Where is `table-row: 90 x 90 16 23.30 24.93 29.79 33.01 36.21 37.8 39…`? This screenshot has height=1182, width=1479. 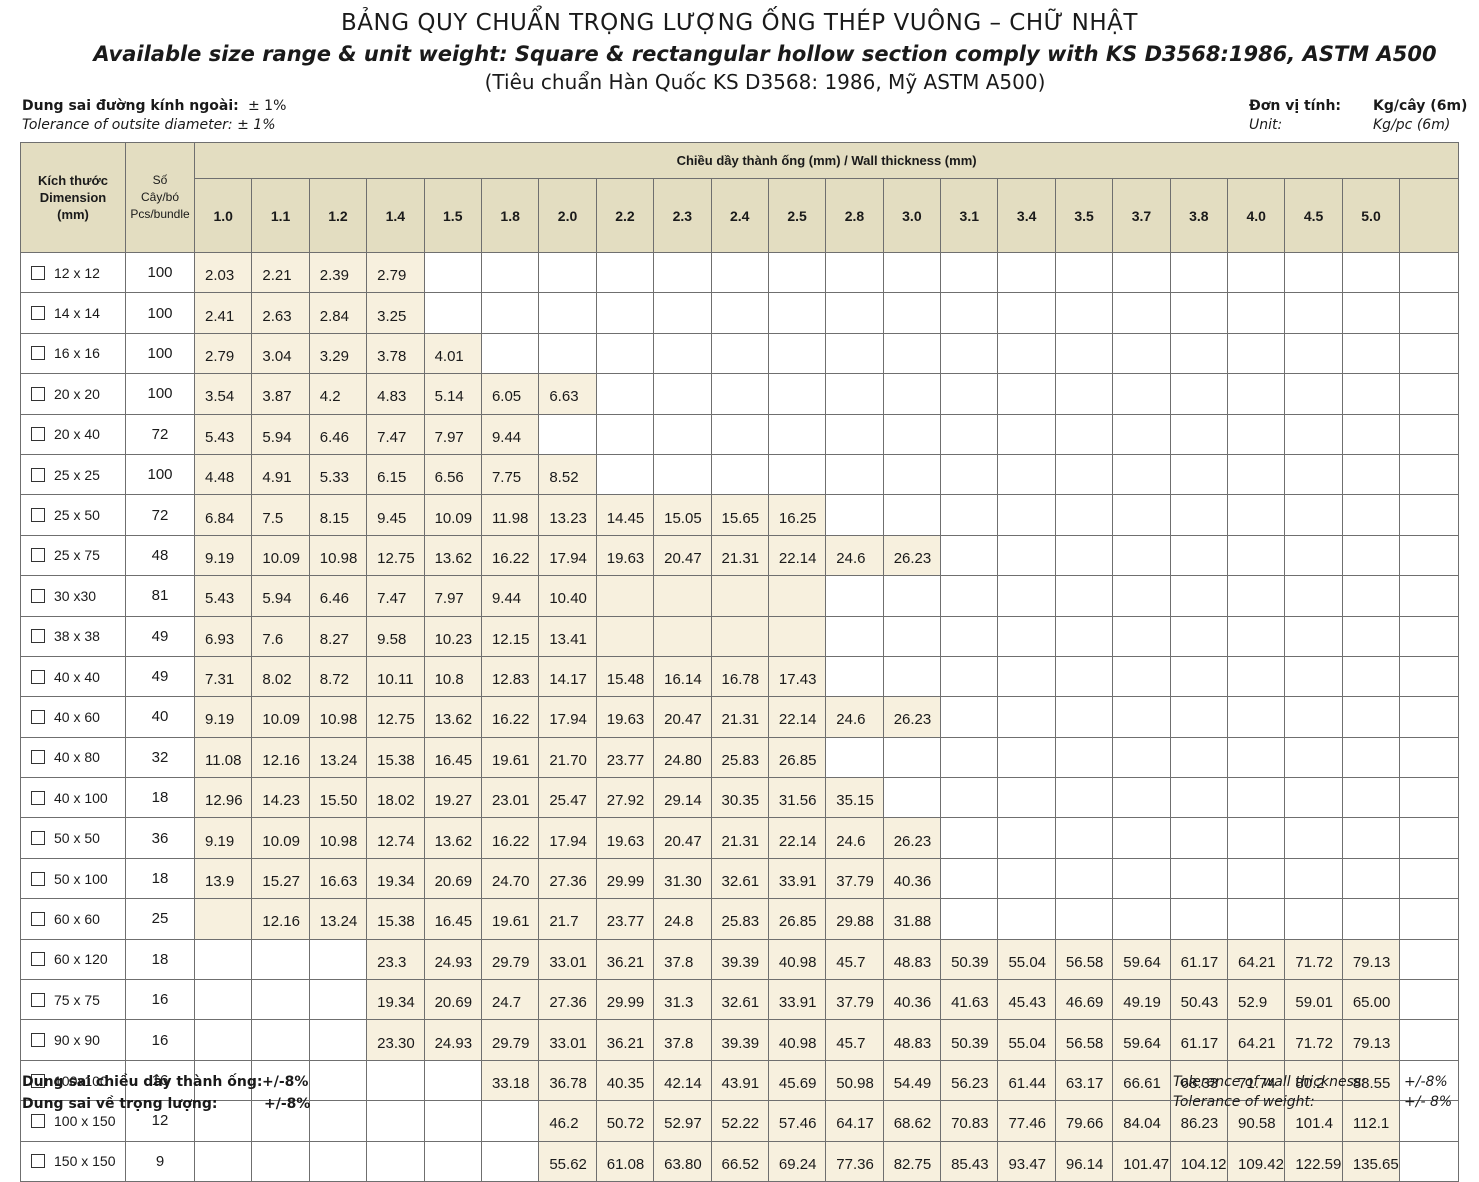 table-row: 90 x 90 16 23.30 24.93 29.79 33.01 36.21 37.8 39… is located at coordinates (740, 1040).